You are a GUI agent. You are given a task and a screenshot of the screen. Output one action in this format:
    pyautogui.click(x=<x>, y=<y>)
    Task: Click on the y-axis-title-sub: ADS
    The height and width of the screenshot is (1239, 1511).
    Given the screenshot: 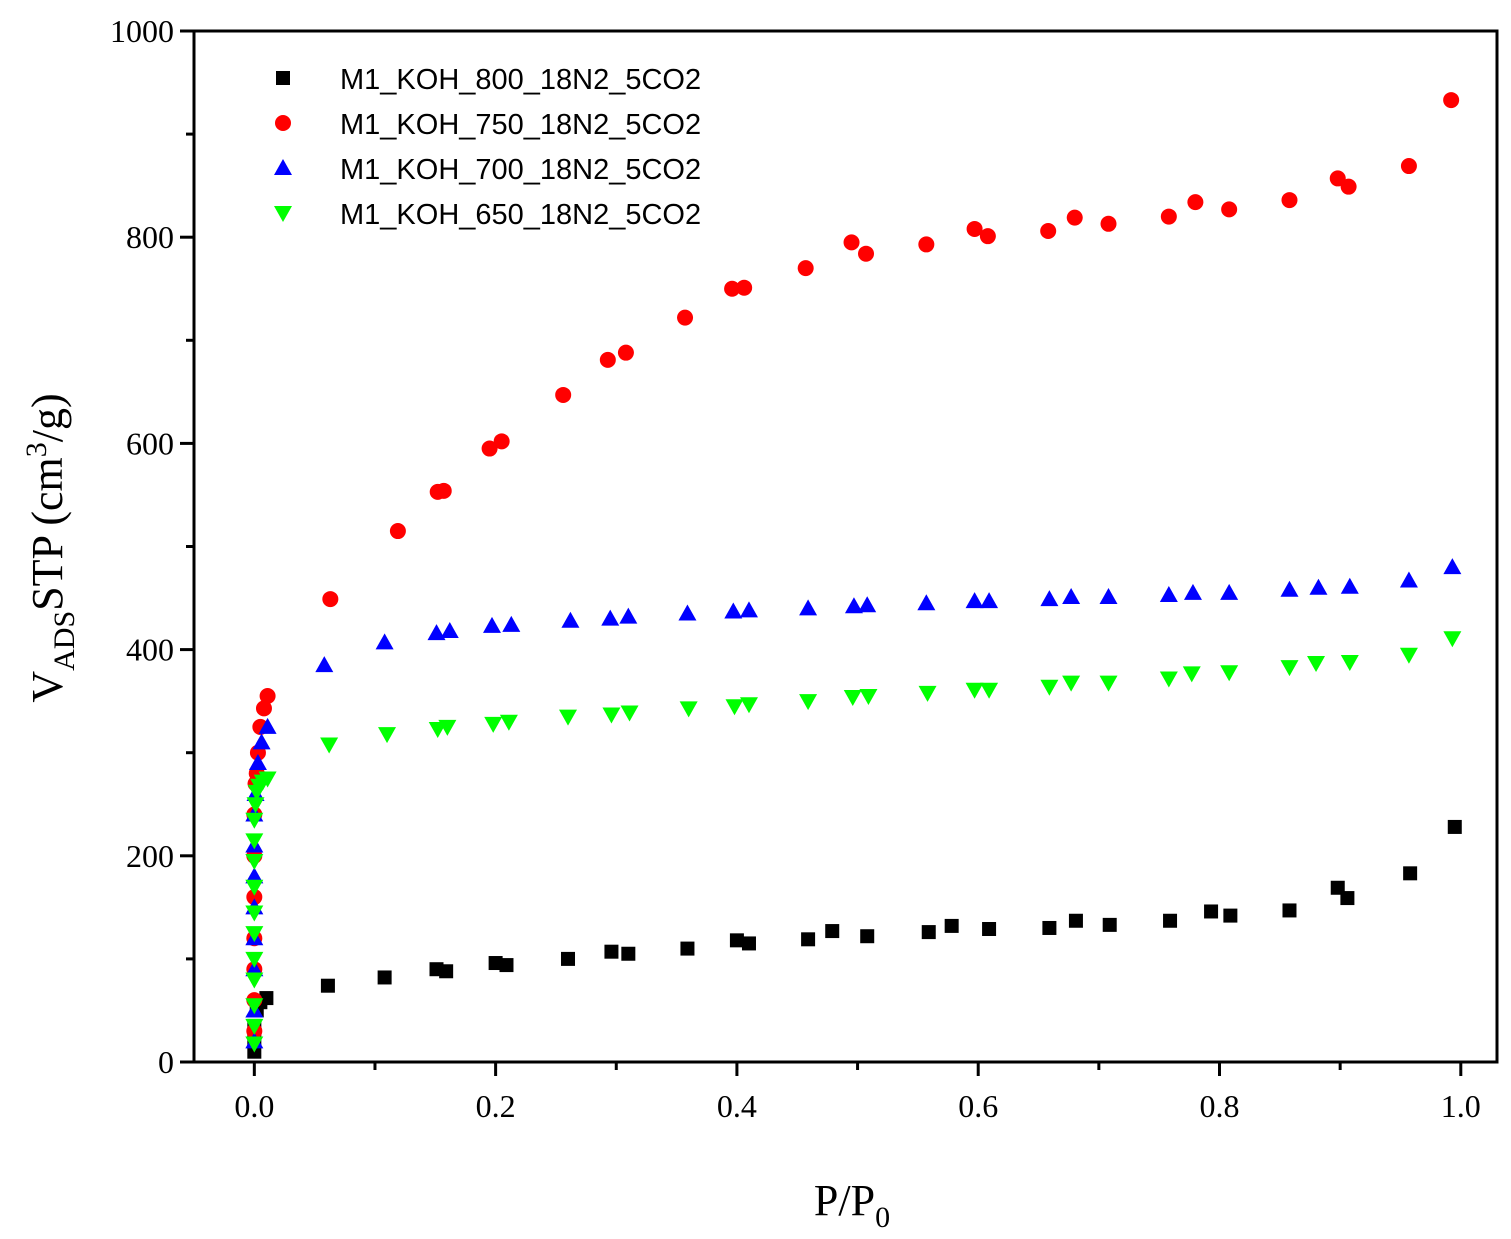 What is the action you would take?
    pyautogui.click(x=64, y=641)
    